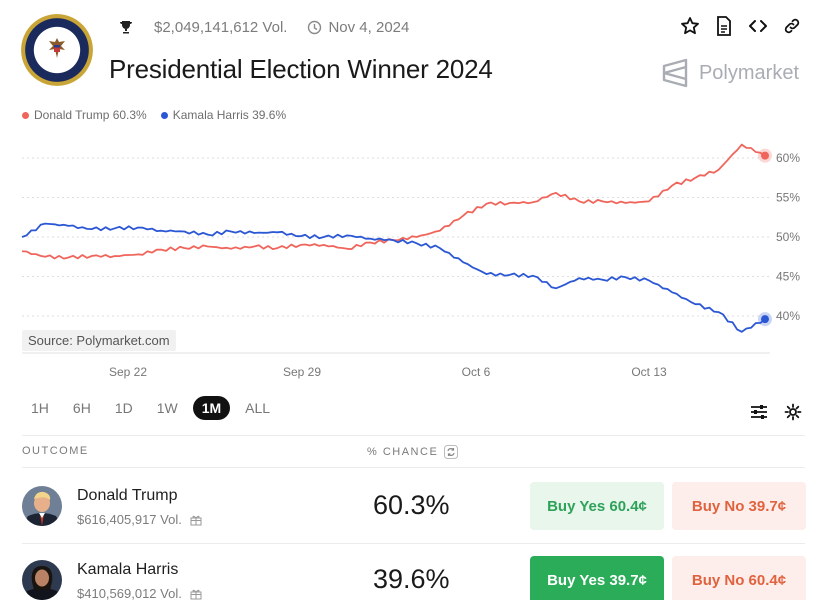  I want to click on y-tick-label: 45%, so click(788, 277).